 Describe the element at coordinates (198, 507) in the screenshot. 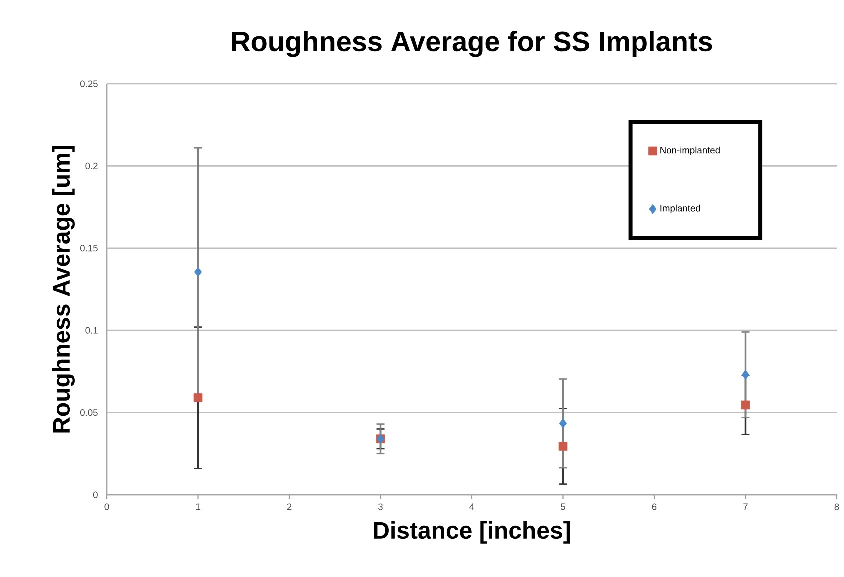

I see `x-tick-label: 1` at that location.